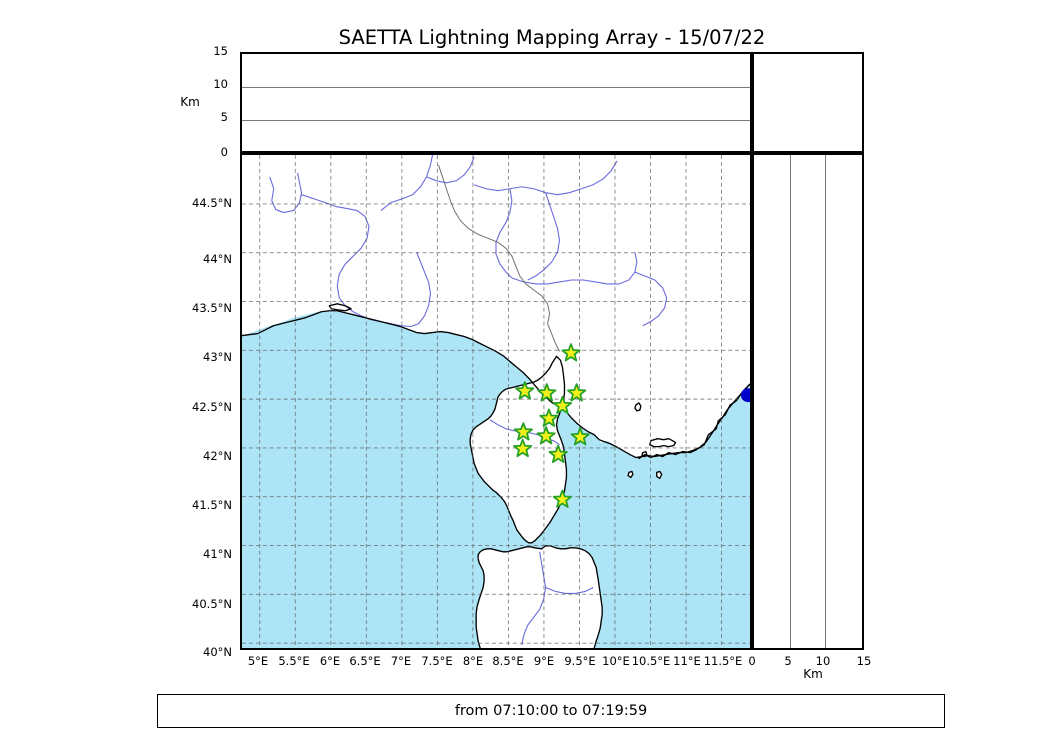 The image size is (1050, 750). I want to click on corner-panel, so click(808, 102).